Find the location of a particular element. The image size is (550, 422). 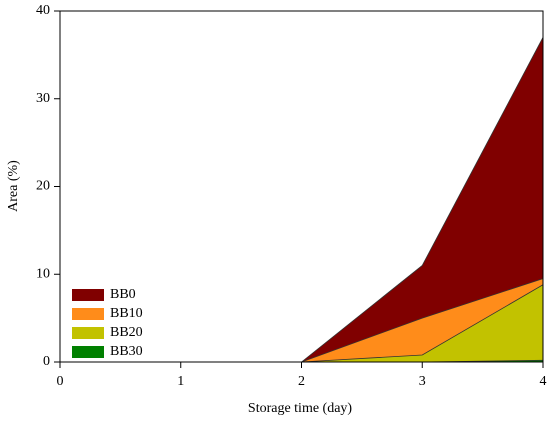

y-tick-label: 40 is located at coordinates (43, 10).